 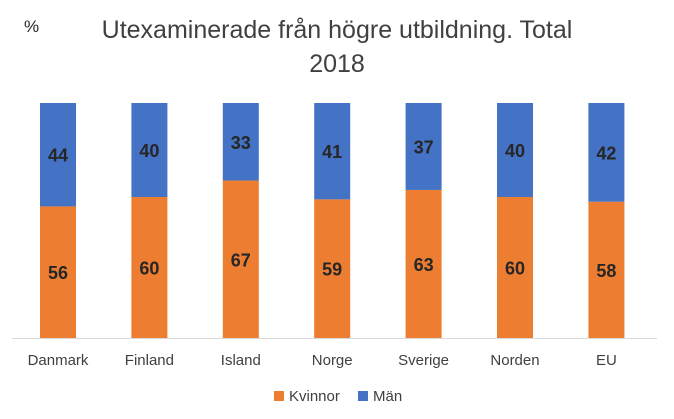 I want to click on data-label-man-finland: 40, so click(x=149, y=151).